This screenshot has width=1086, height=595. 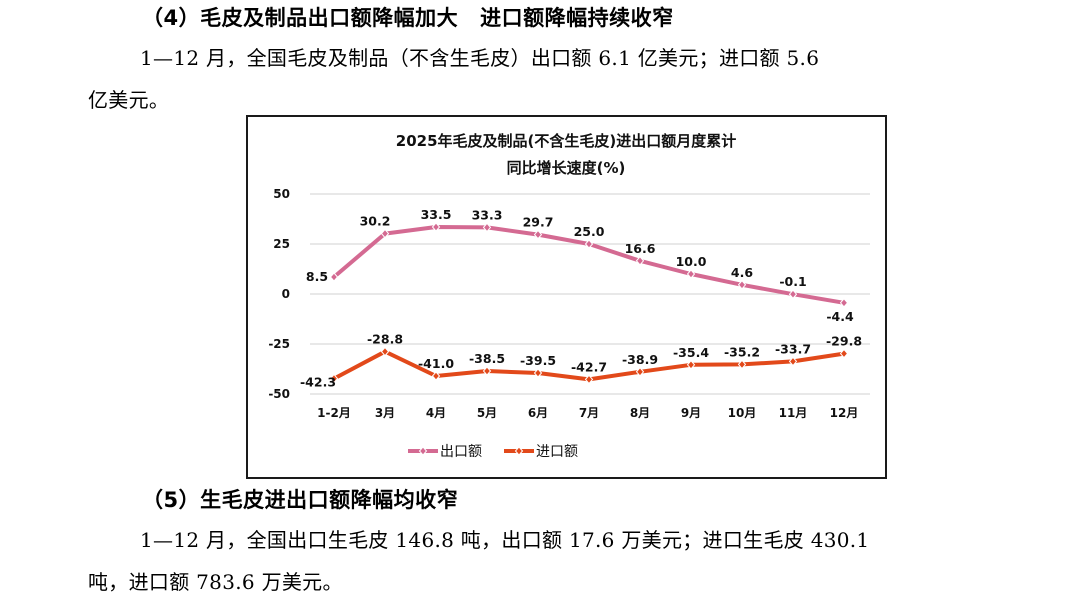 I want to click on y-tick-label: -25, so click(x=279, y=344).